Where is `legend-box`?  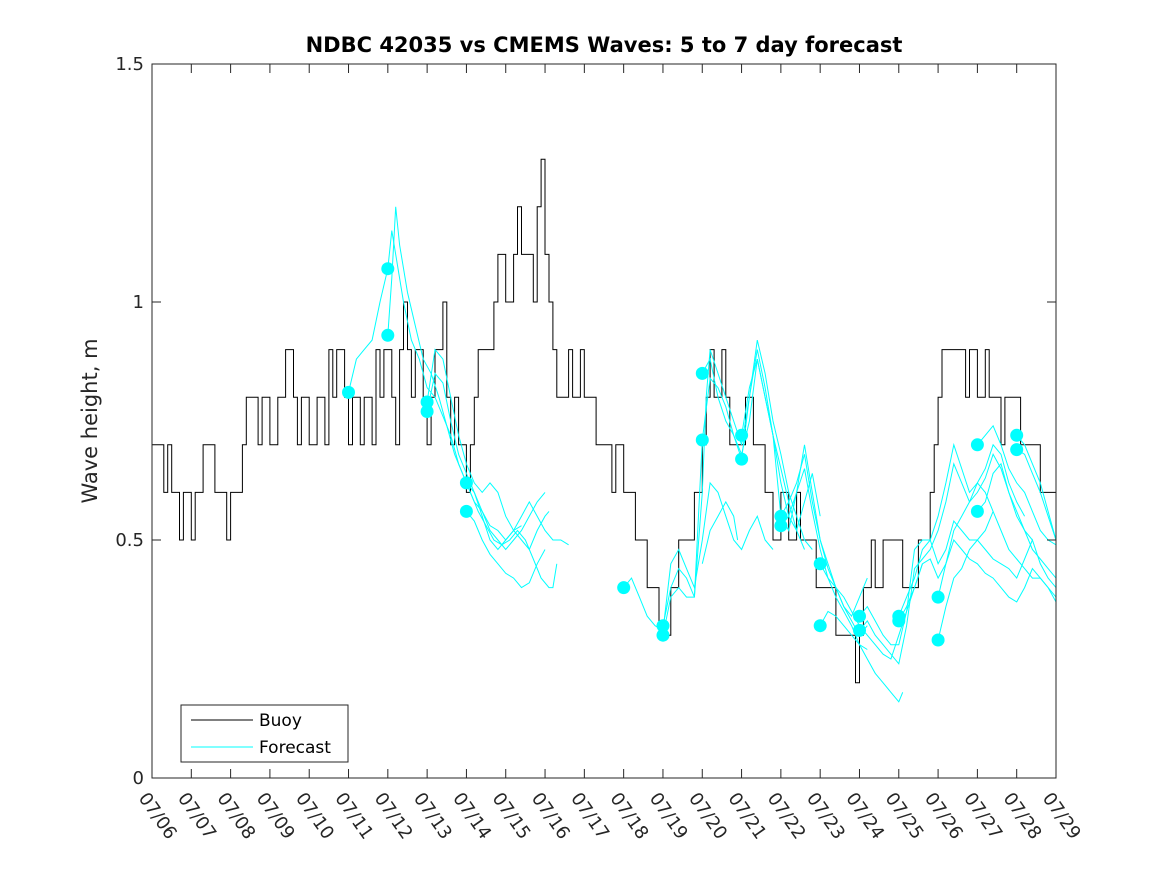 legend-box is located at coordinates (264, 733).